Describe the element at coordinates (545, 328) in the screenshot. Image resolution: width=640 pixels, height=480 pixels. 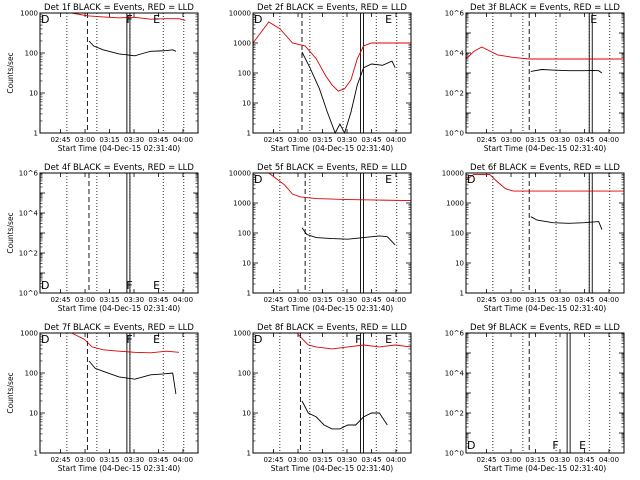
I see `panel-title: Det 9f BLACK = Events, RED = LLD` at that location.